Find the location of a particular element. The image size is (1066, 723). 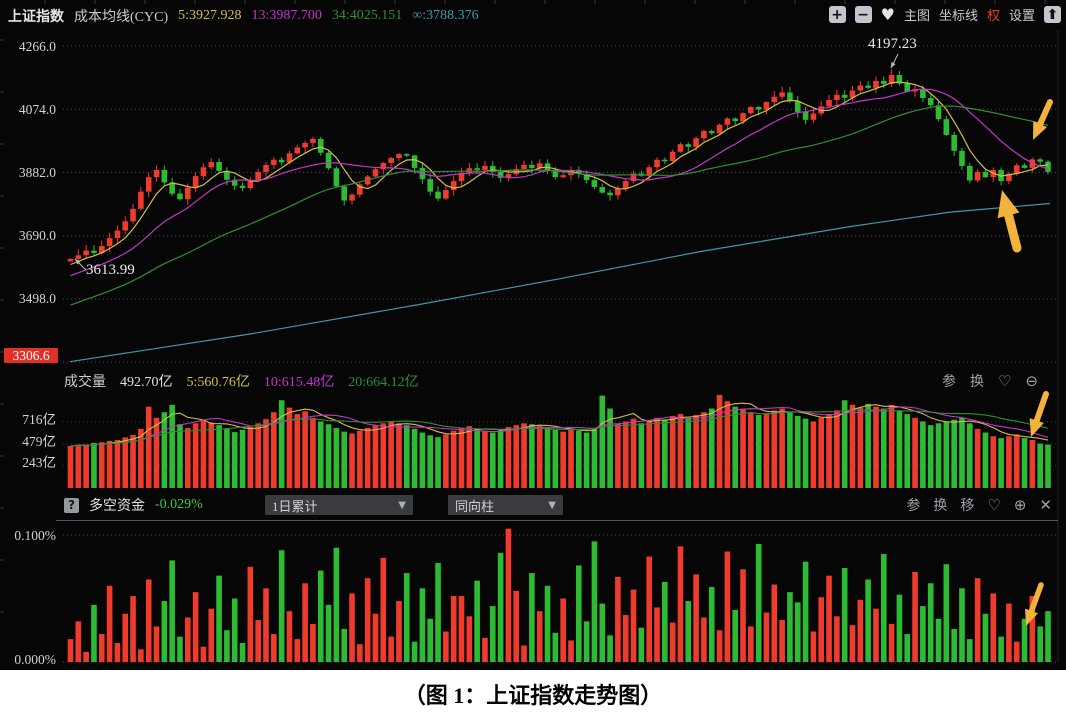

volume-title: 成交量 is located at coordinates (85, 382).